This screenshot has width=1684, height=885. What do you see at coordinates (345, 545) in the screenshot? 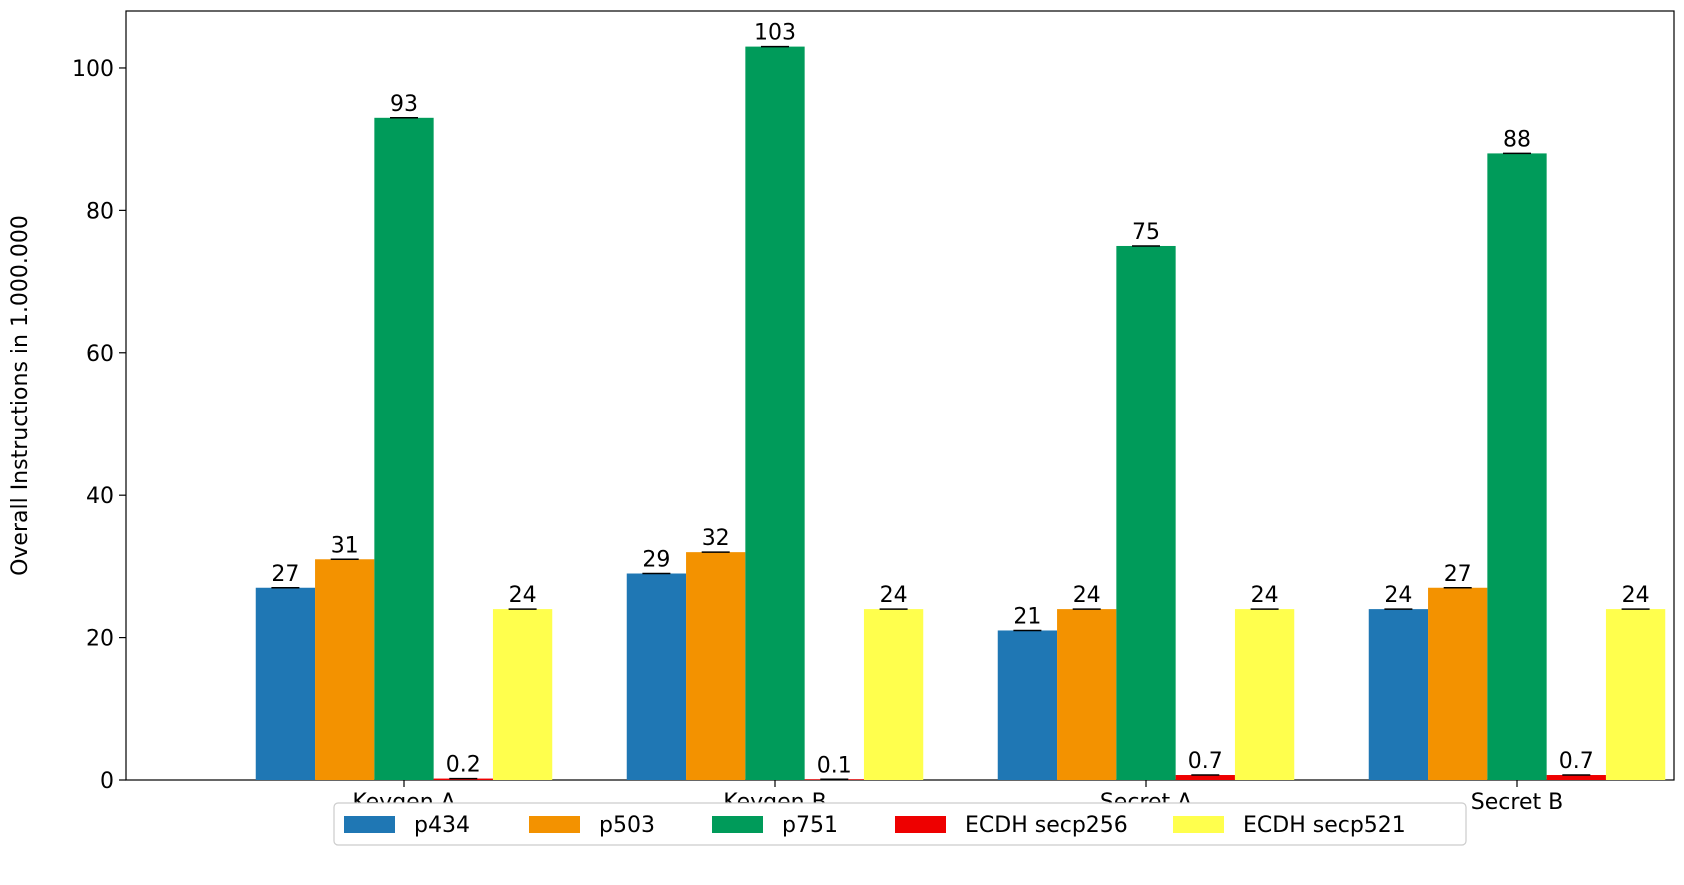
I see `data-label: 31` at bounding box center [345, 545].